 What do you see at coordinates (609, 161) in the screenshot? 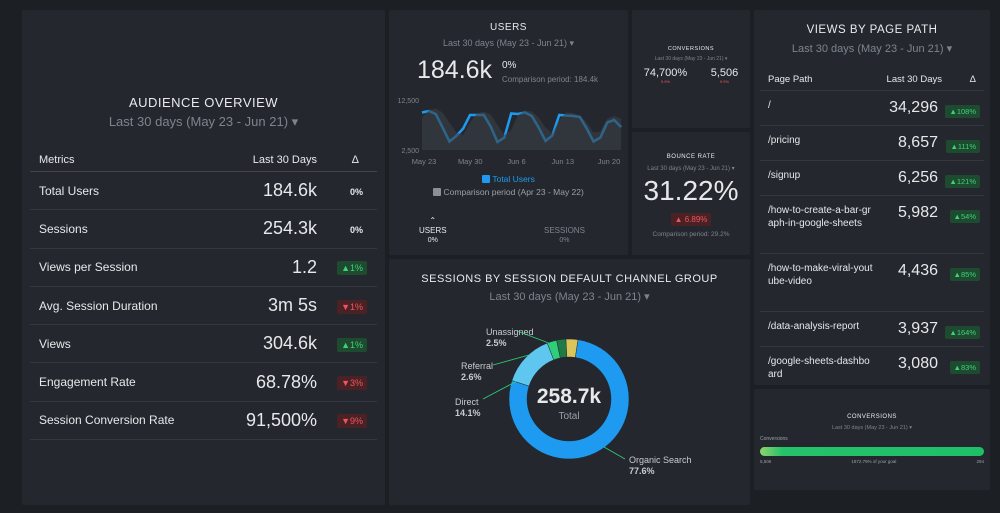
I see `x-tick-label: Jun 20` at bounding box center [609, 161].